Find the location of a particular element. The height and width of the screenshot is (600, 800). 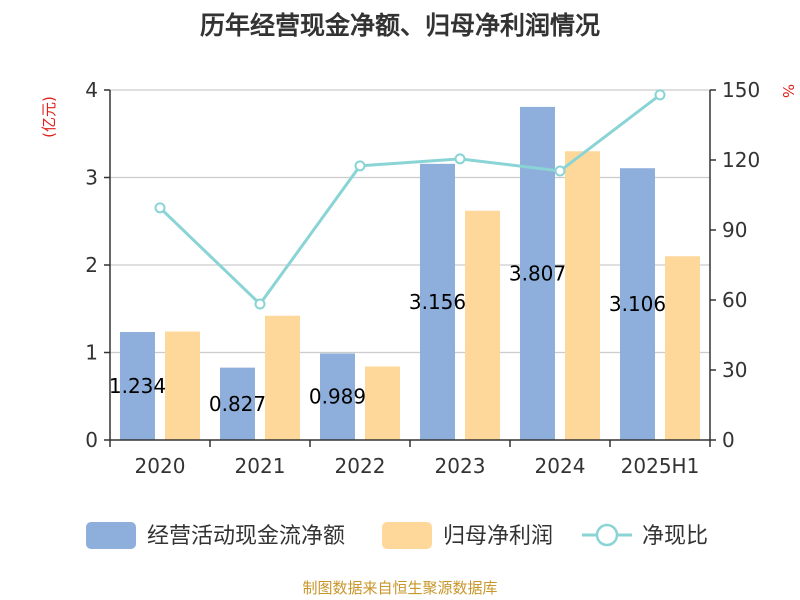

legend-swatch-ratio-marker is located at coordinates (607, 535).